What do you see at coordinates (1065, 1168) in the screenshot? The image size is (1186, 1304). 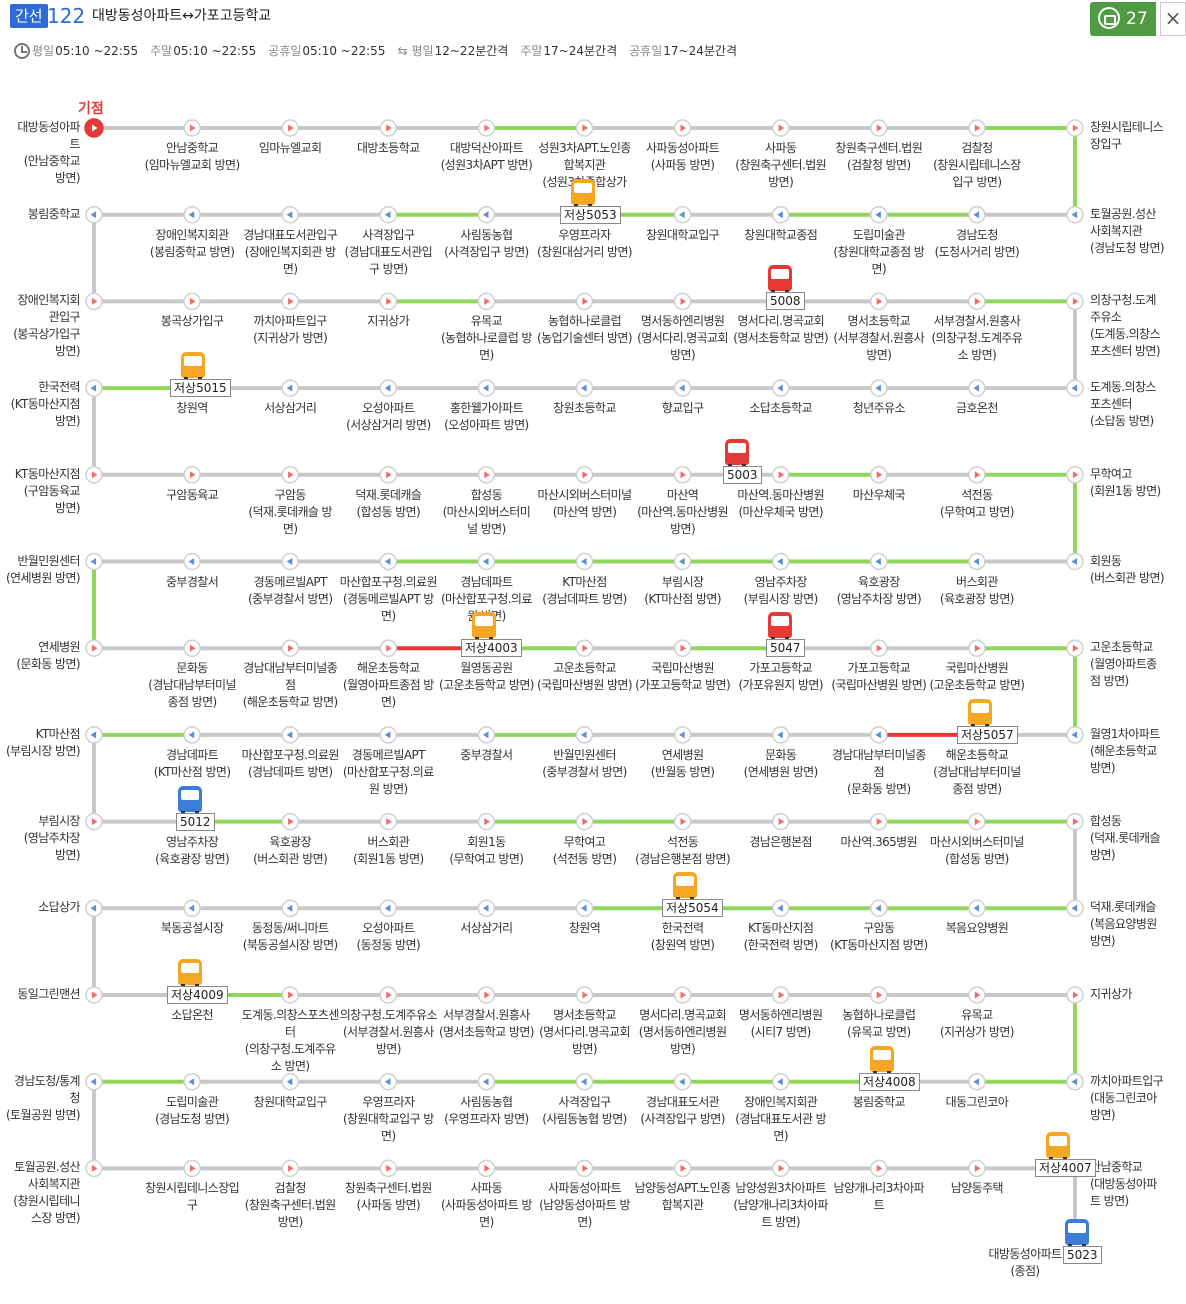 I see `bus-plate-tag: 저상4007` at bounding box center [1065, 1168].